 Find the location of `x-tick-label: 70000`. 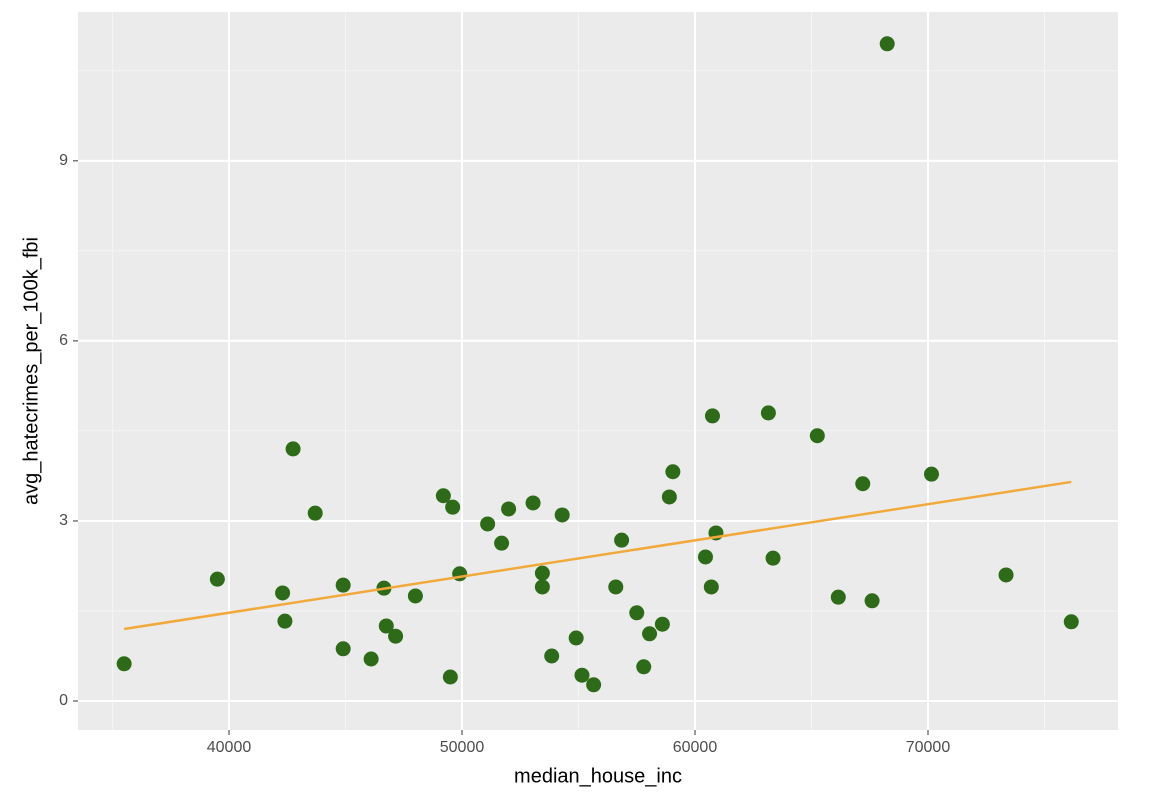

x-tick-label: 70000 is located at coordinates (928, 747).